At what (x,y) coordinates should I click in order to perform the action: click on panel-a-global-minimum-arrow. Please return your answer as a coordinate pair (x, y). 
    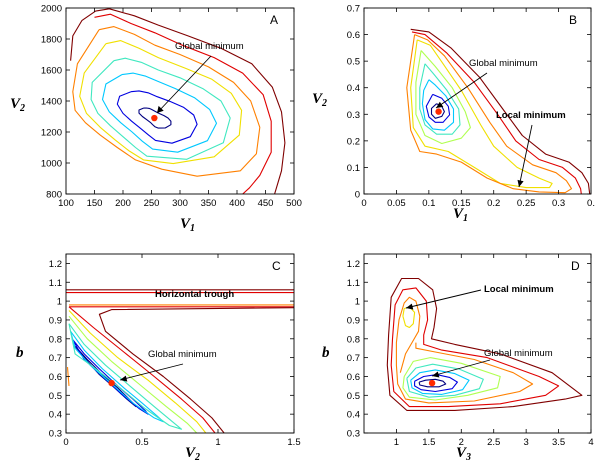
    Looking at the image, I should click on (184, 84).